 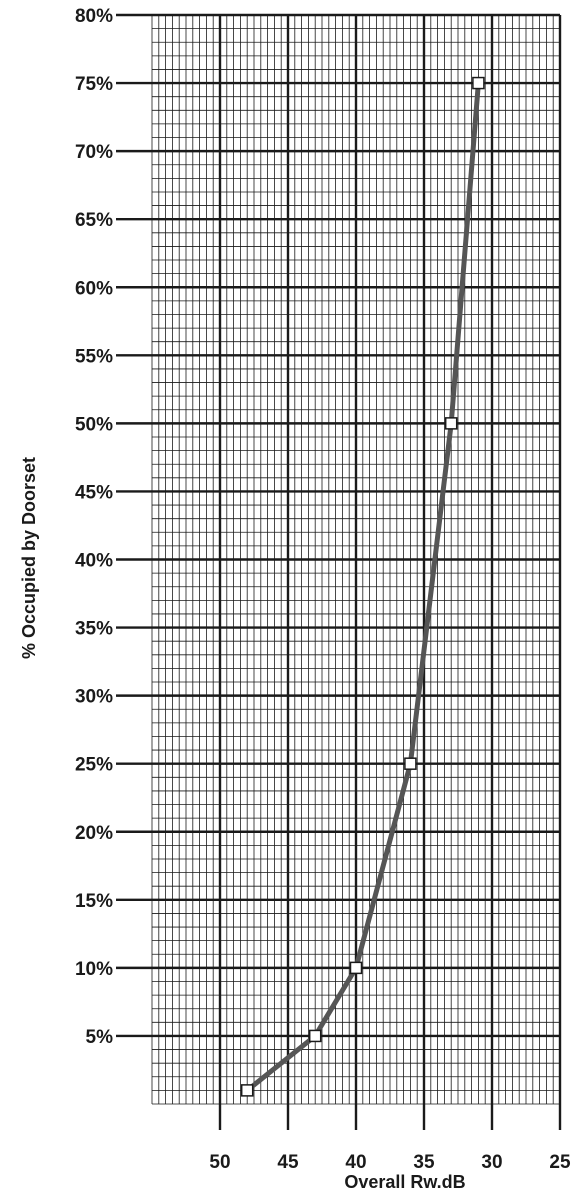 I want to click on y-tick-label: 35%, so click(x=94, y=629).